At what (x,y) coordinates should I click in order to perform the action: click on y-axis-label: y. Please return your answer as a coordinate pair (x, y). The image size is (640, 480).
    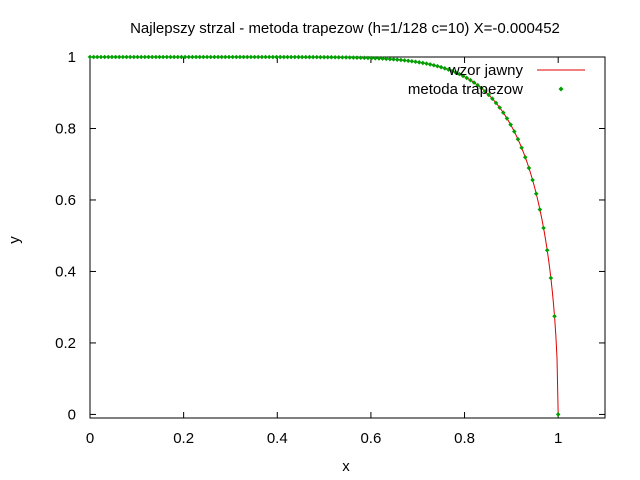
    Looking at the image, I should click on (14, 240).